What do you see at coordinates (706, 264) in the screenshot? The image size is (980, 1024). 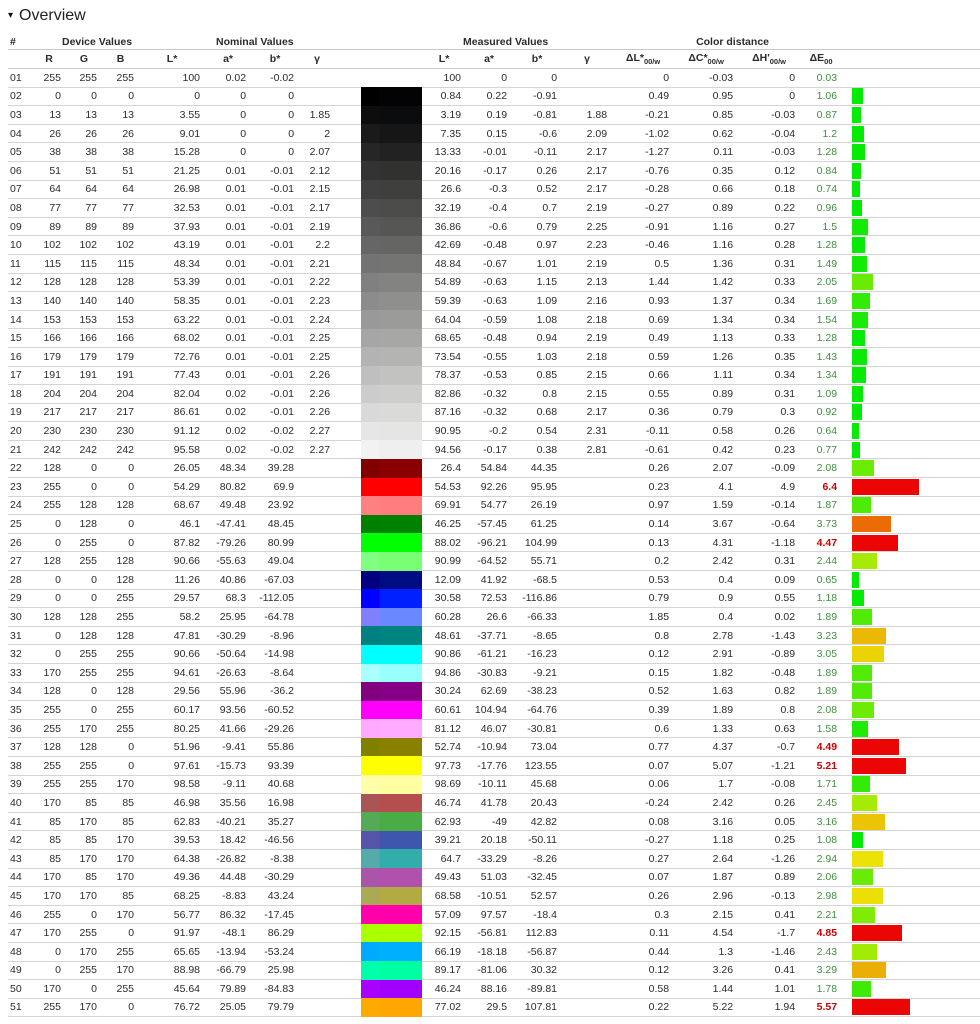 I see `cell-delta-c: 1.36` at bounding box center [706, 264].